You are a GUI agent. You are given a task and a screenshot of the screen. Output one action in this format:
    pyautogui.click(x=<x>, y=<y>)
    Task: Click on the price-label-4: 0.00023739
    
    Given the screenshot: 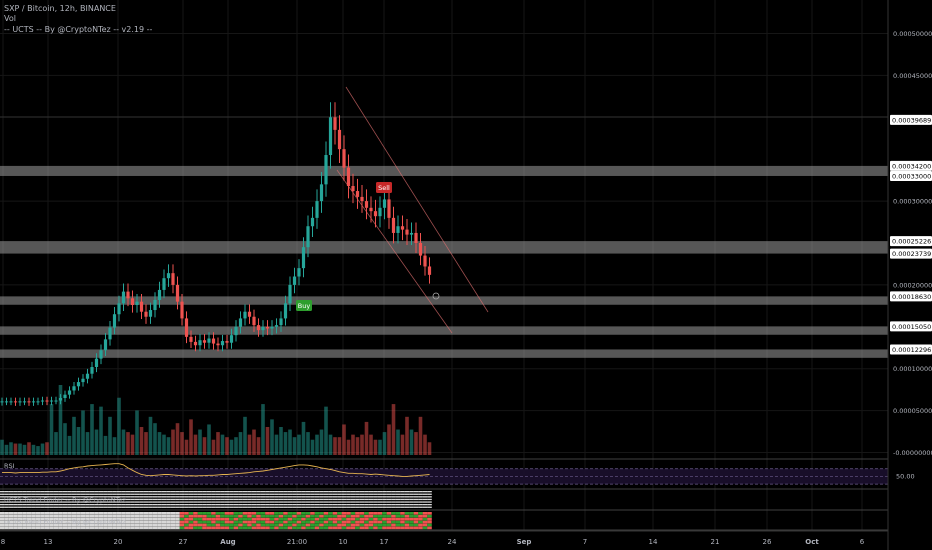 What is the action you would take?
    pyautogui.click(x=911, y=254)
    